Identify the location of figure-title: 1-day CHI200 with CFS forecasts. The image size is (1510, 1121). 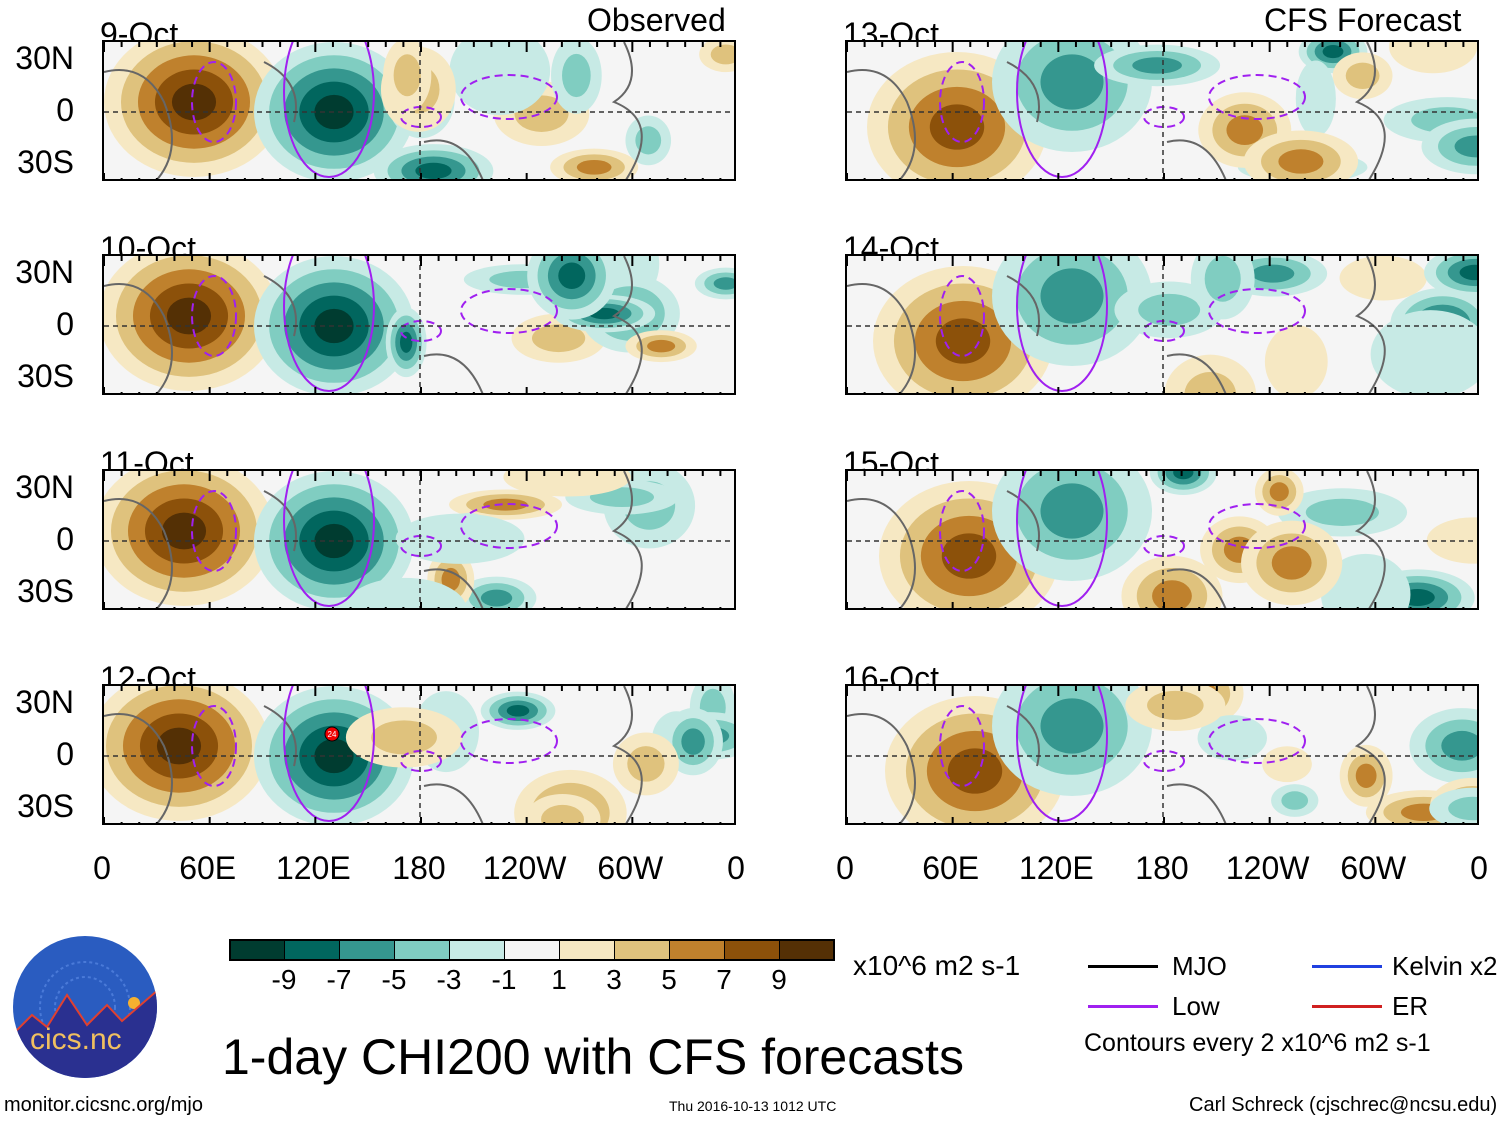
(593, 1057).